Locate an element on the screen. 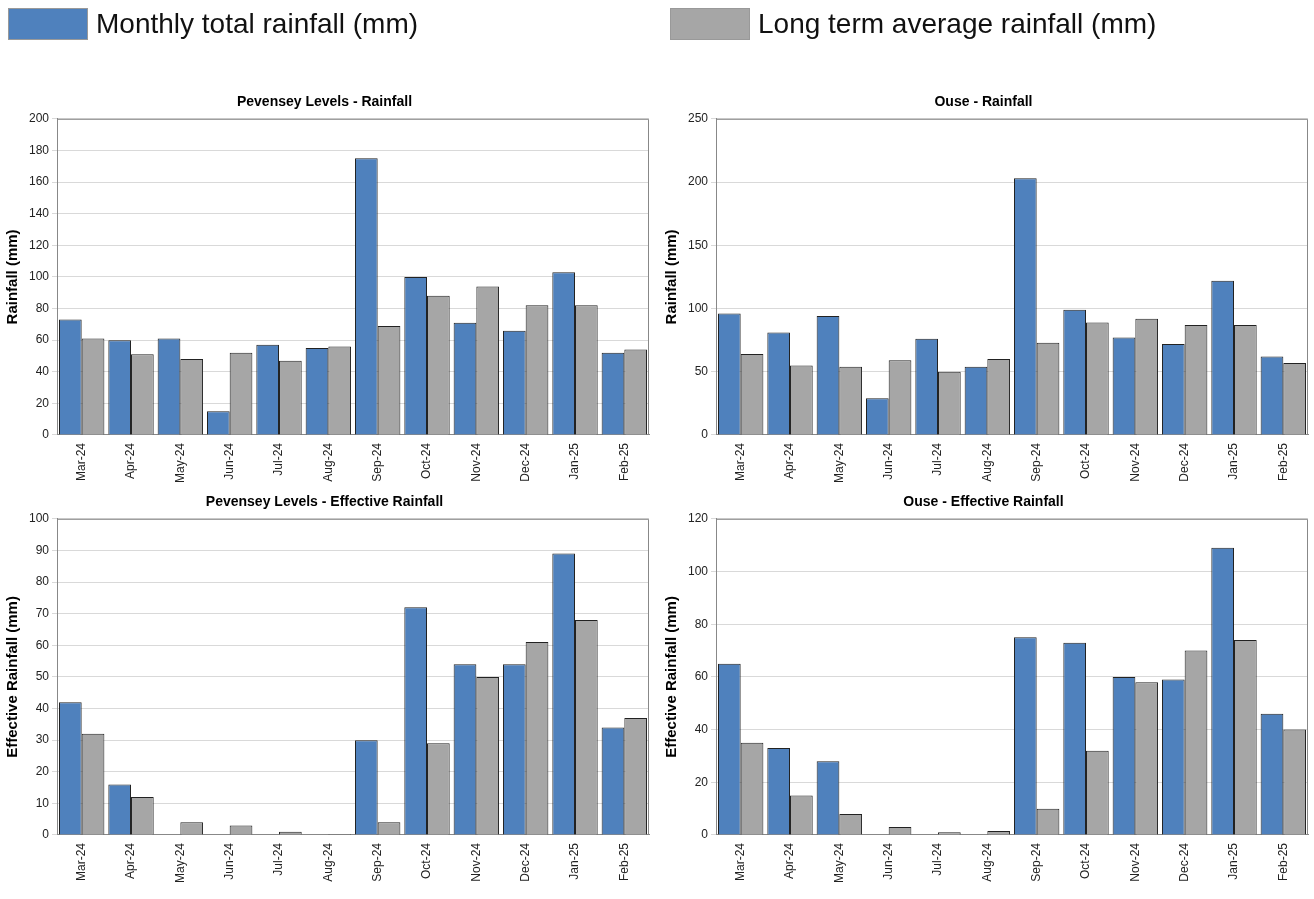 This screenshot has width=1314, height=899. y-tick-label: 90 is located at coordinates (42, 549).